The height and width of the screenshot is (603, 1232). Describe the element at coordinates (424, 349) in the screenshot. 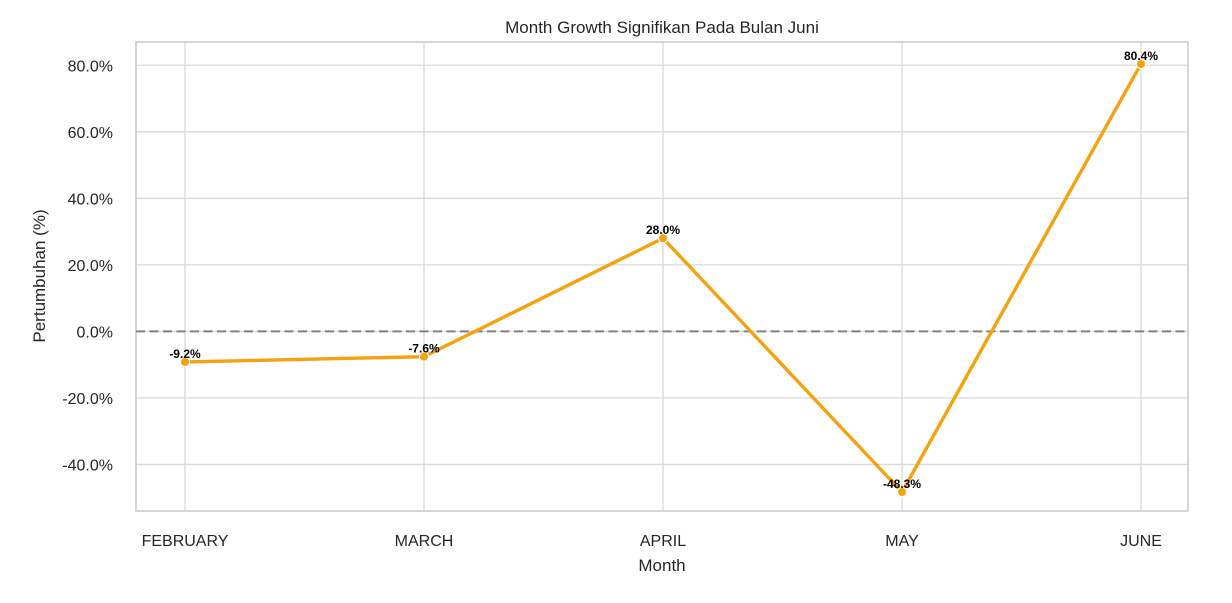

I see `data-label: -7.6%` at that location.